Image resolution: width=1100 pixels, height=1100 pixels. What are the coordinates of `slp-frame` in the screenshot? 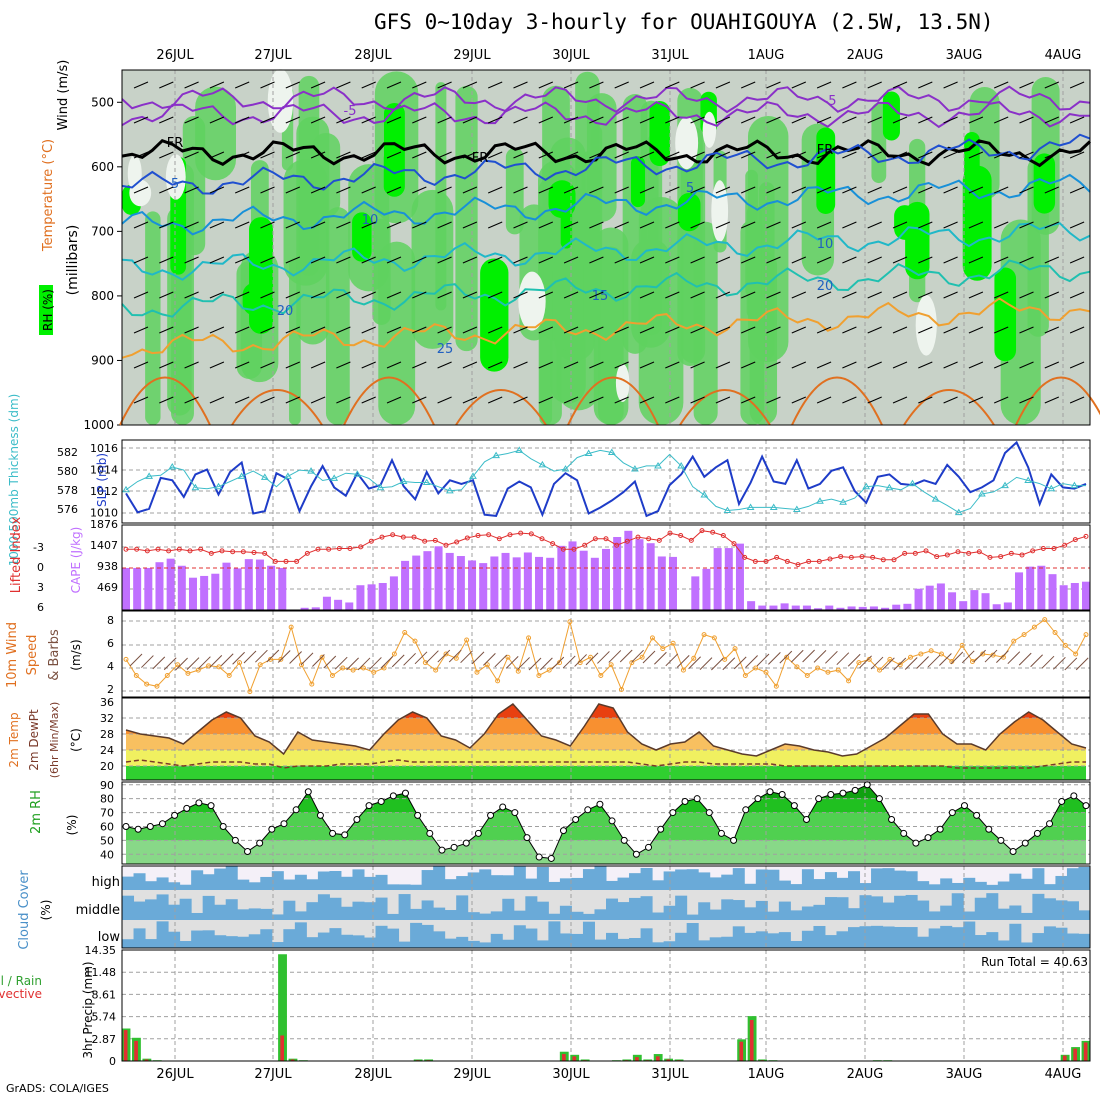 It's located at (606, 481).